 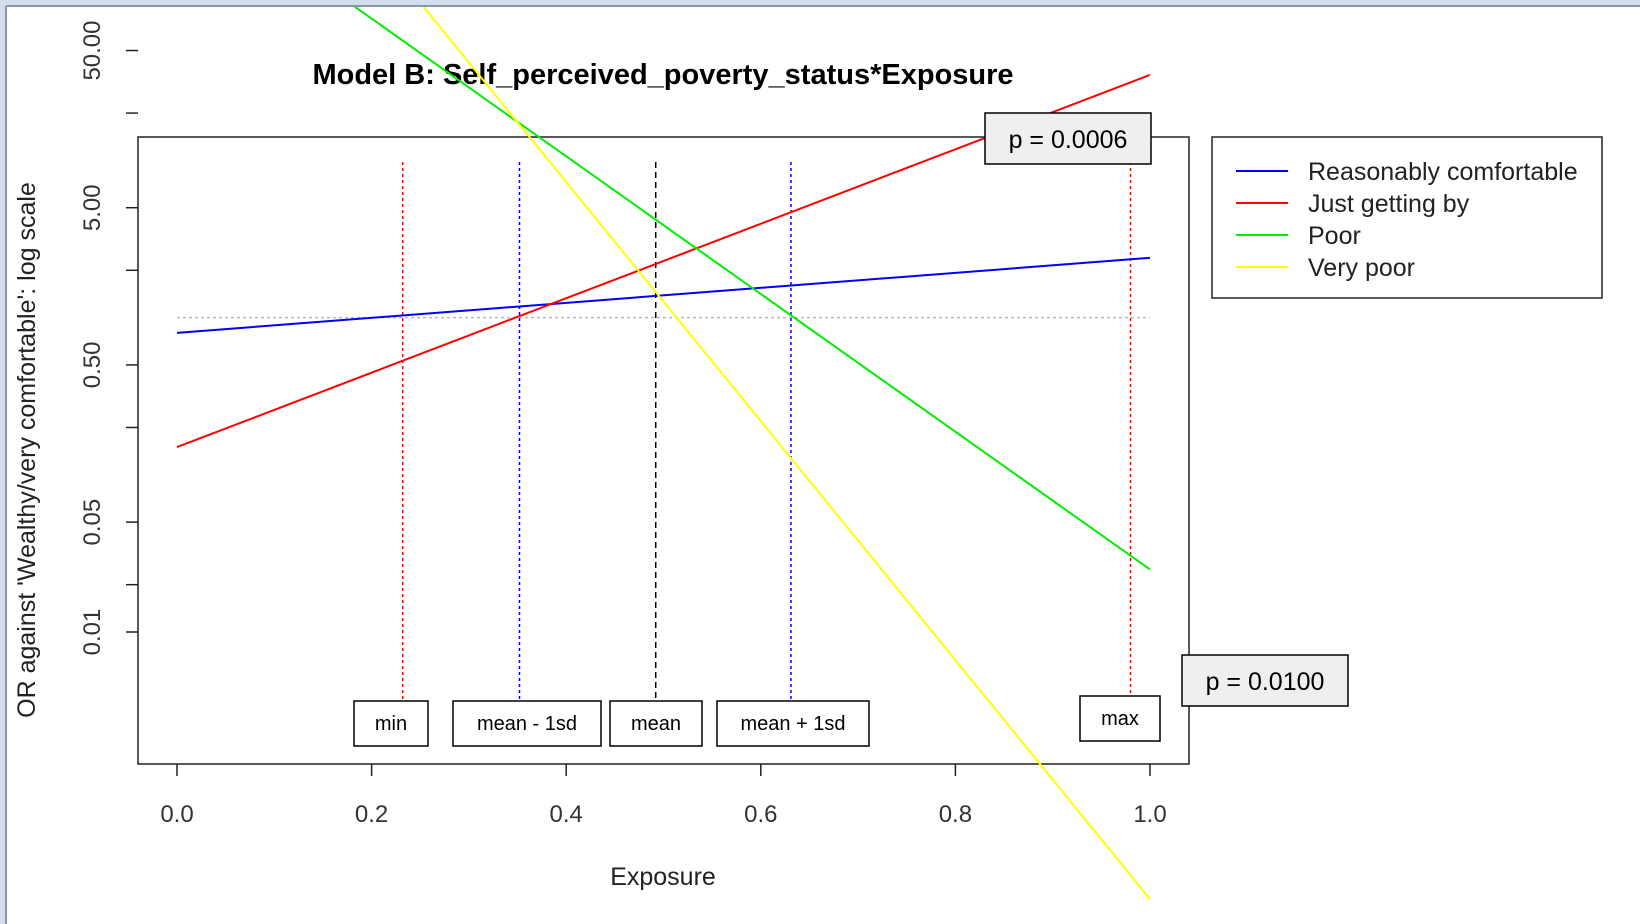 I want to click on y-tick-label: 50.00, so click(x=92, y=50).